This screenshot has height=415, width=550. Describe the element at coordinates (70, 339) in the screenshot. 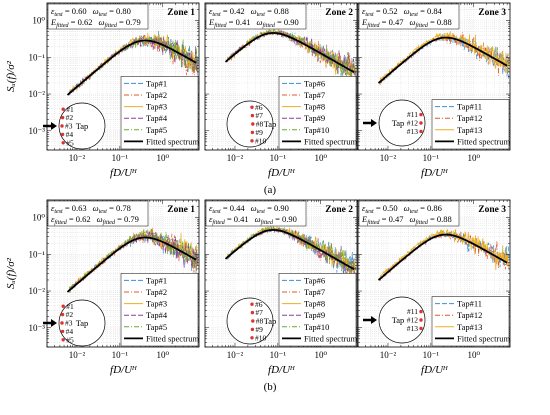

I see `tap-number-label: #5` at that location.